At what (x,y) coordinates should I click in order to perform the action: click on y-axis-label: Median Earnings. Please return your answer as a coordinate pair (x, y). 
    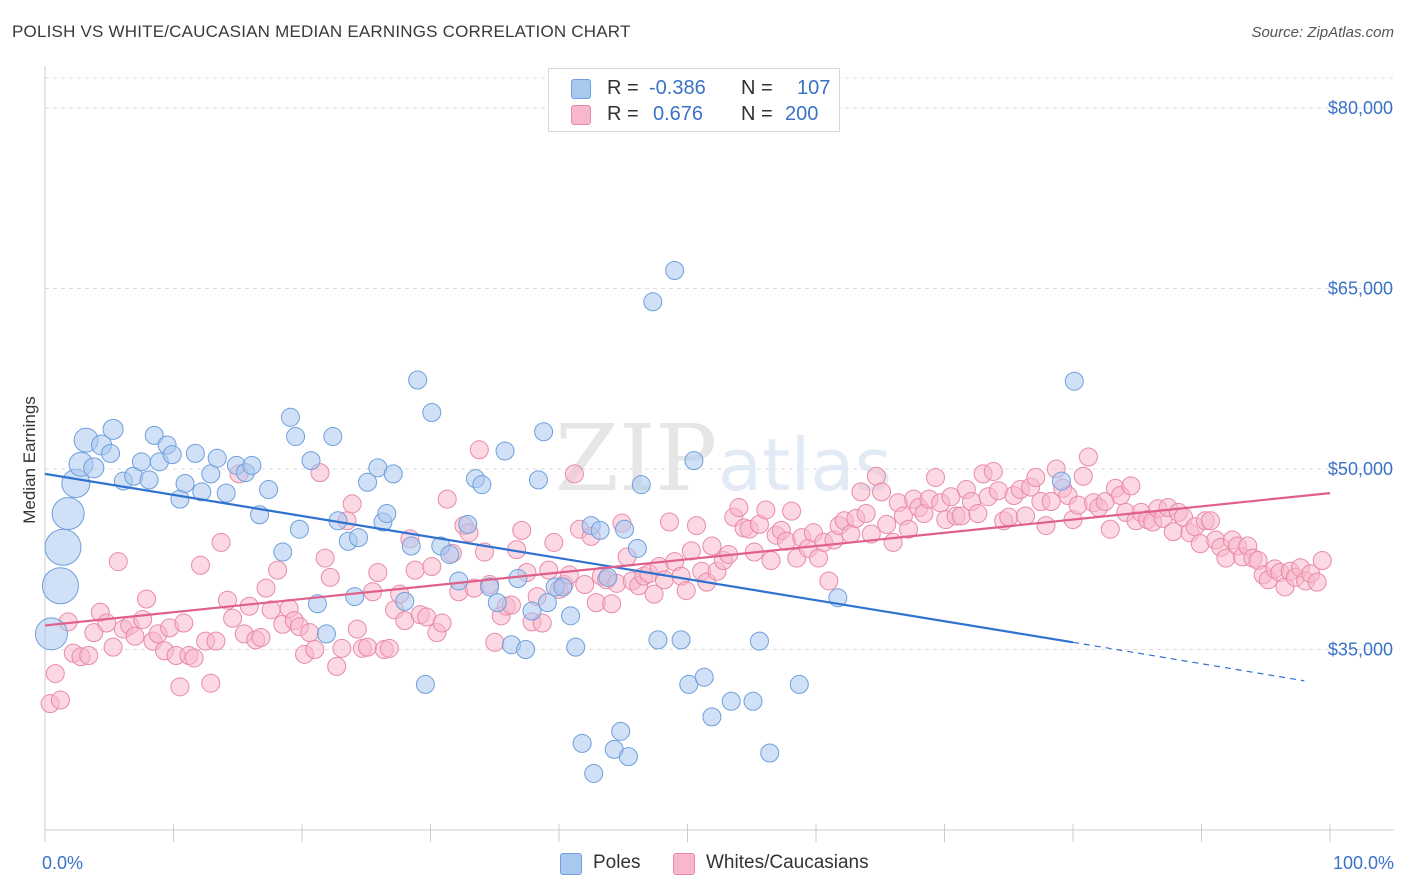
    Looking at the image, I should click on (29, 460).